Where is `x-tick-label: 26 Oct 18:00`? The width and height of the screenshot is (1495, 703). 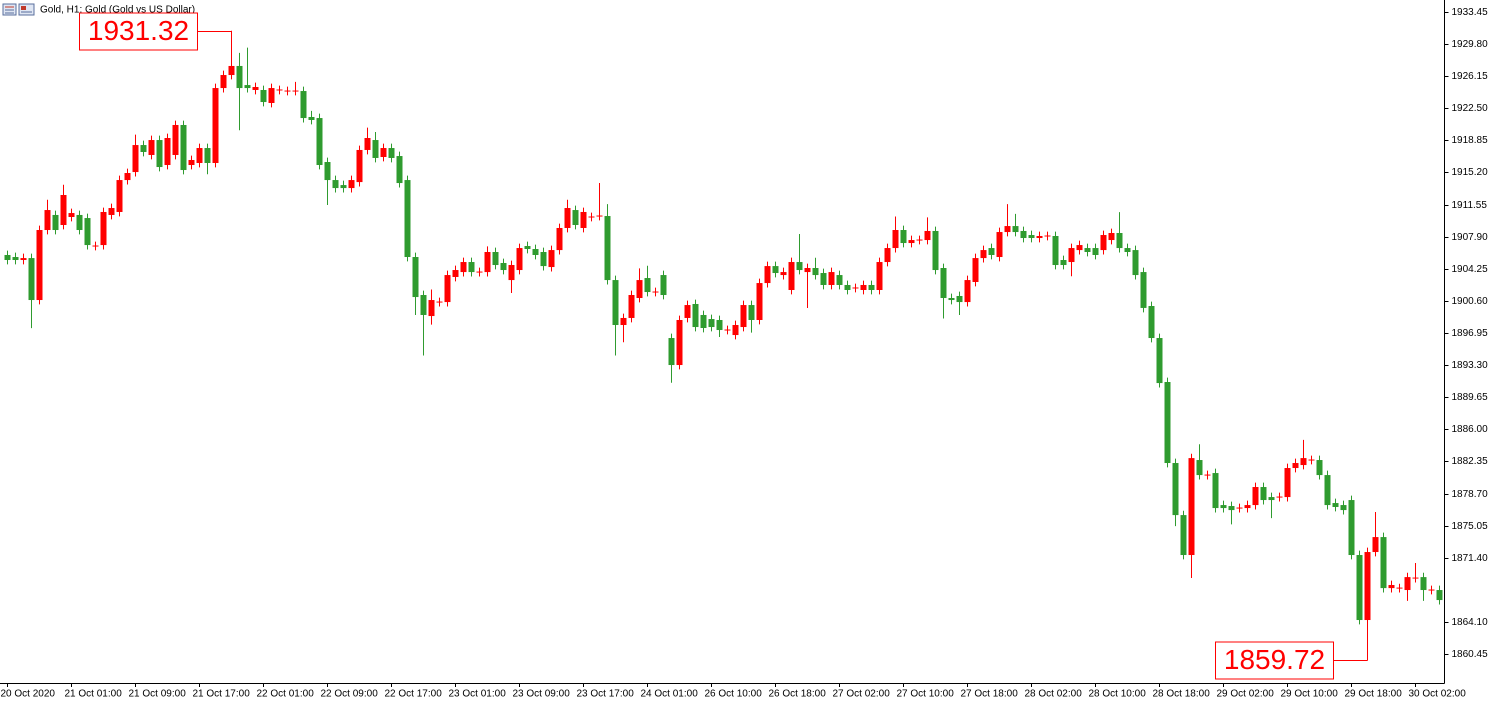 x-tick-label: 26 Oct 18:00 is located at coordinates (798, 694).